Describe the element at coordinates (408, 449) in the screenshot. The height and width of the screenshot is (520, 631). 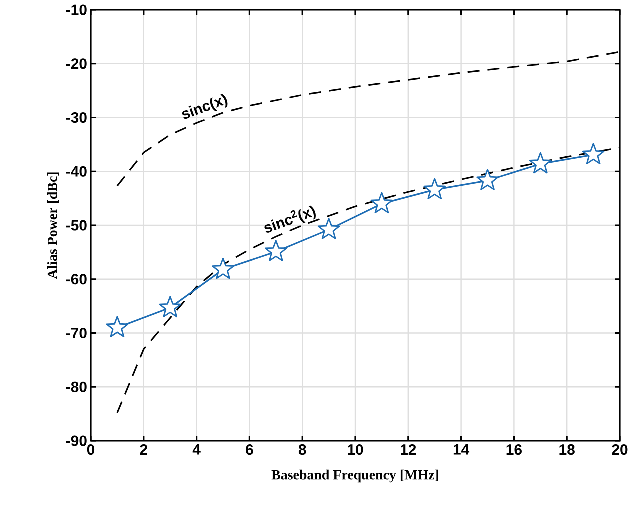
I see `x-tick-label: 12` at that location.